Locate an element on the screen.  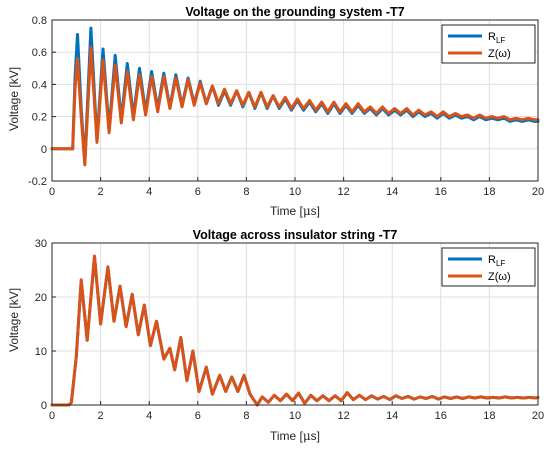
y-tick-label: 0.4 is located at coordinates (39, 85).